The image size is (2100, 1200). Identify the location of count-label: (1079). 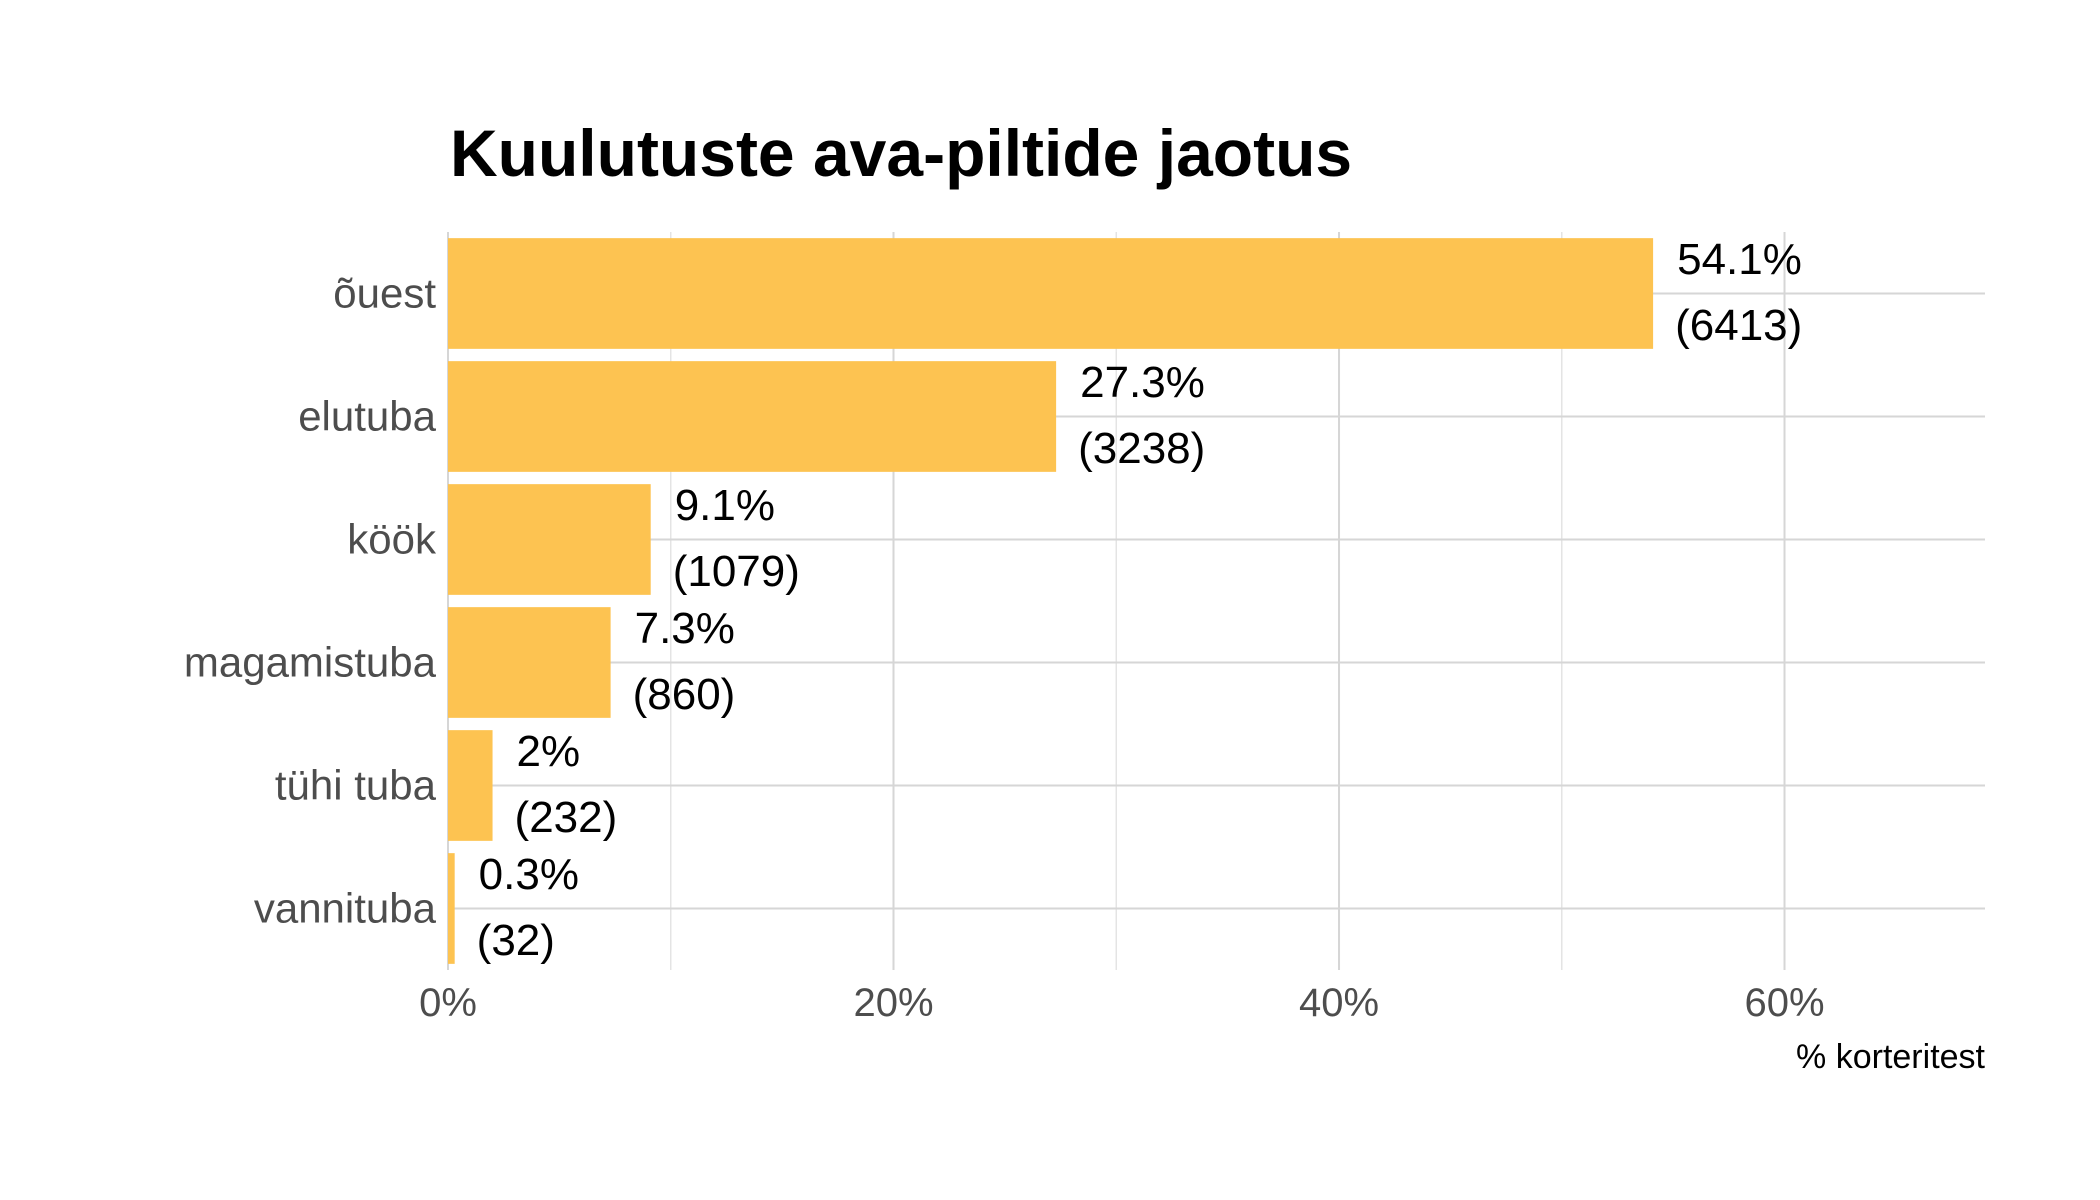
(736, 571).